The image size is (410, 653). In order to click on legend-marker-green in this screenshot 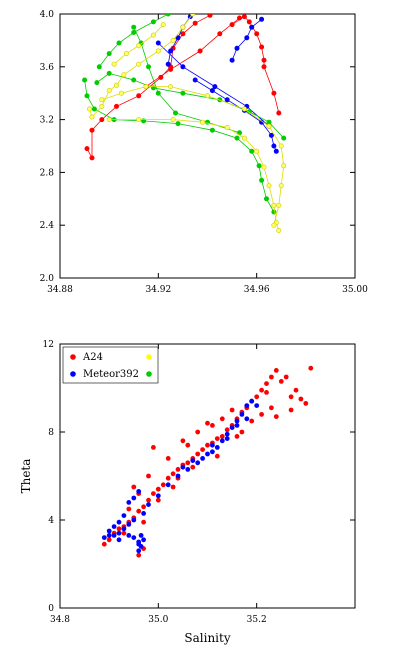, I will do `click(149, 374)`.